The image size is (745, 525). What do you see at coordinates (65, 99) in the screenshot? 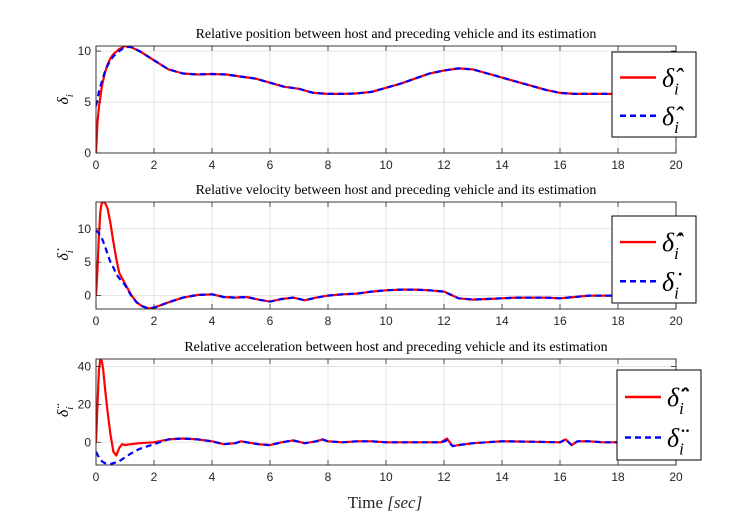
I see `y-axis-label: δi` at bounding box center [65, 99].